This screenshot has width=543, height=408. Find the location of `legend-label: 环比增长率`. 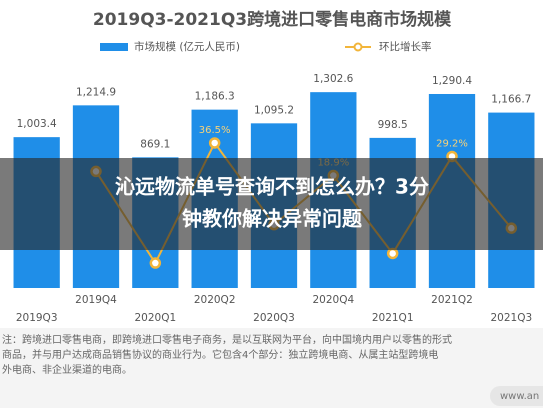

legend-label: 环比增长率 is located at coordinates (405, 46).